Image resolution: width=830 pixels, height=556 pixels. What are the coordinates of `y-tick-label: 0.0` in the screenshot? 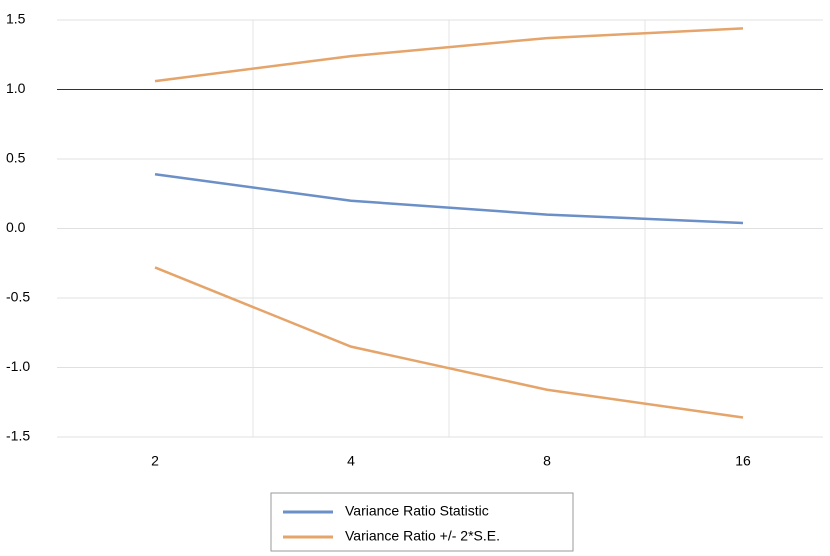 It's located at (16, 227).